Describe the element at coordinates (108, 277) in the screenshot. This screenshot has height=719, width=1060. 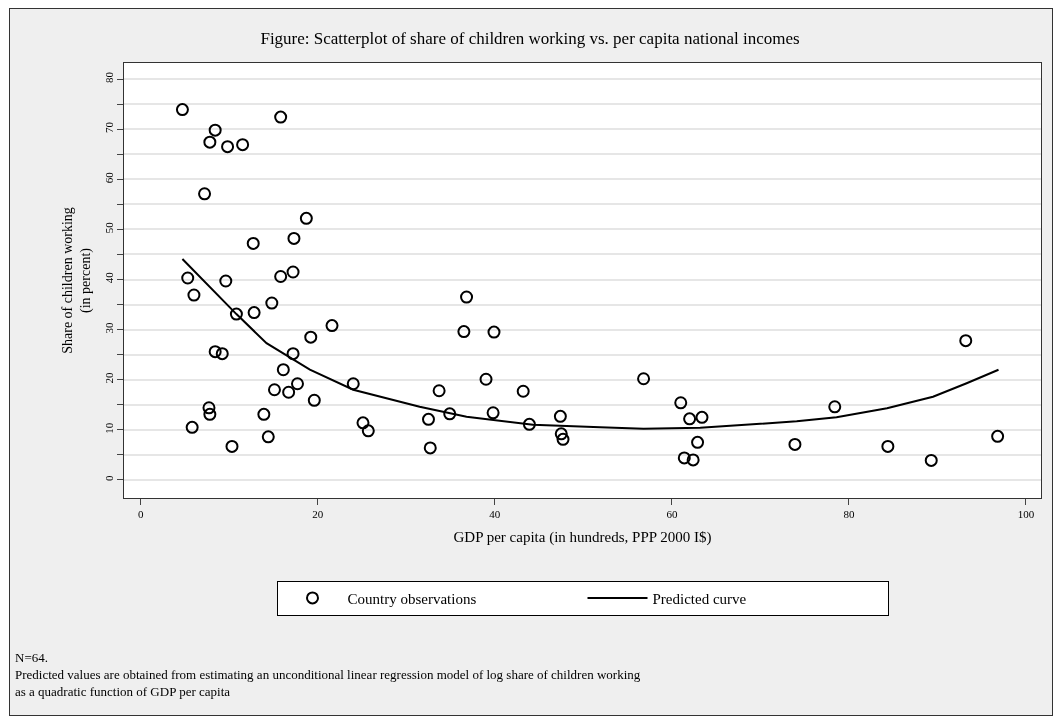
I see `y-tick-label: 40` at that location.